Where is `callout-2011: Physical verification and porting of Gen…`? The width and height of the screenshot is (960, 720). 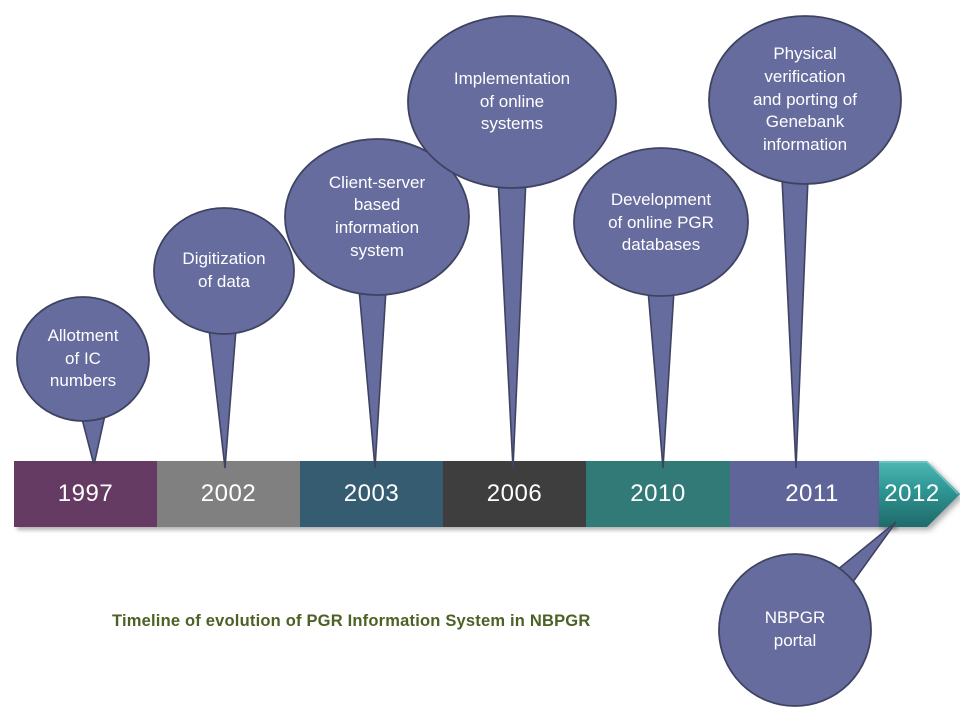
callout-2011: Physical verification and porting of Gen… is located at coordinates (810, 239).